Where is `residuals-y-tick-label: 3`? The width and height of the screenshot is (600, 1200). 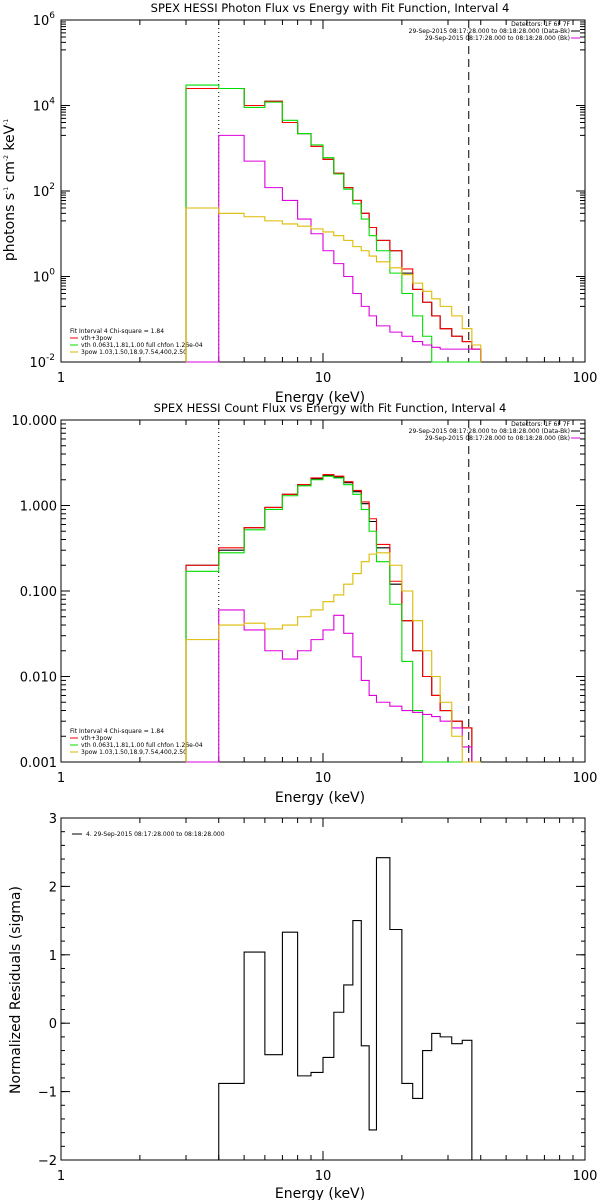
residuals-y-tick-label: 3 is located at coordinates (53, 819).